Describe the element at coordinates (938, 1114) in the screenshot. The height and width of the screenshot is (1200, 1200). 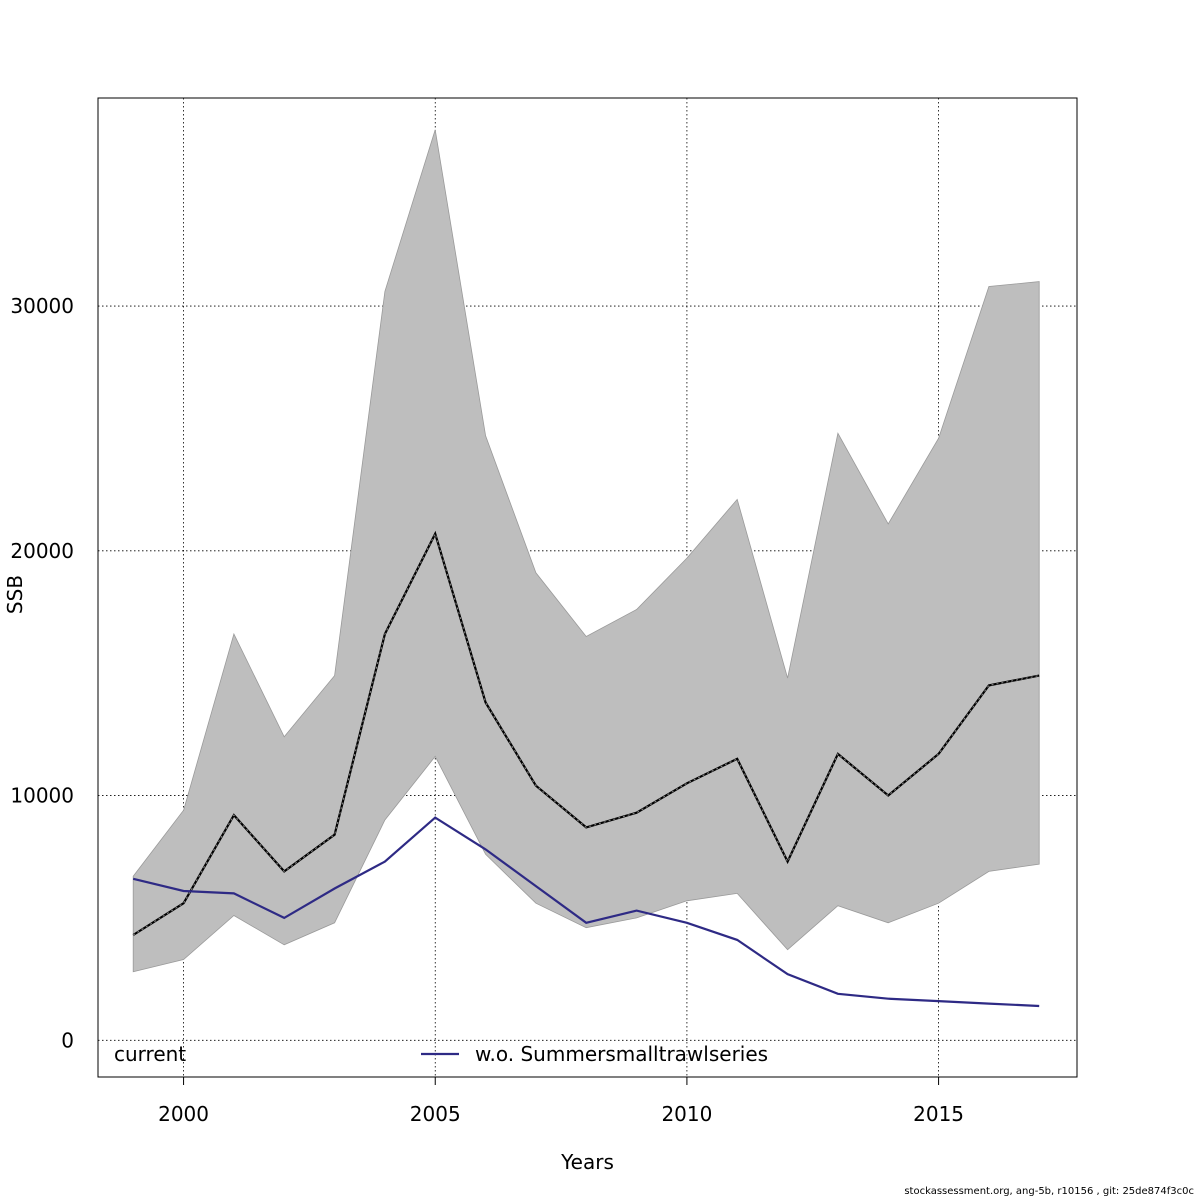
I see `x-tick-label-2015: 2015` at that location.